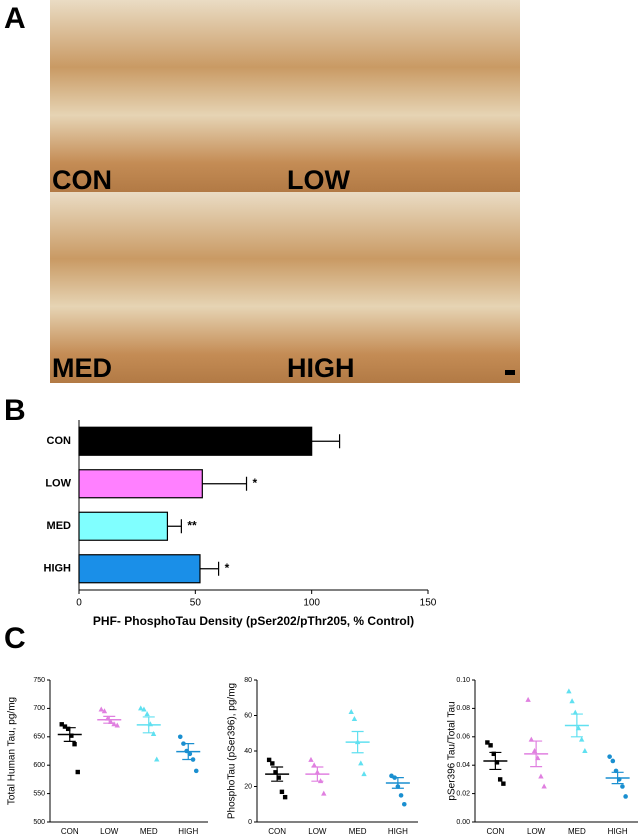  What do you see at coordinates (39, 708) in the screenshot?
I see `y-tick-label: 700` at bounding box center [39, 708].